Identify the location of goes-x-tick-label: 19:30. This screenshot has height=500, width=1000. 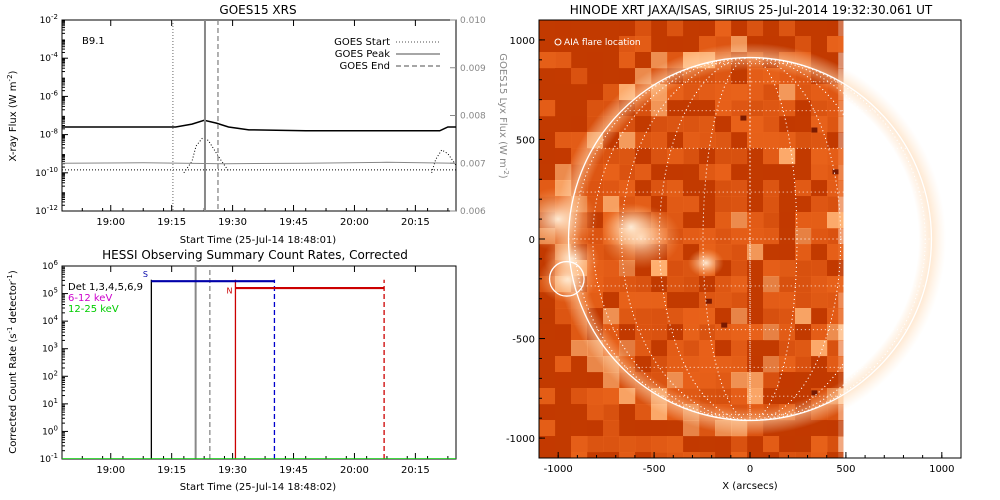
(232, 222).